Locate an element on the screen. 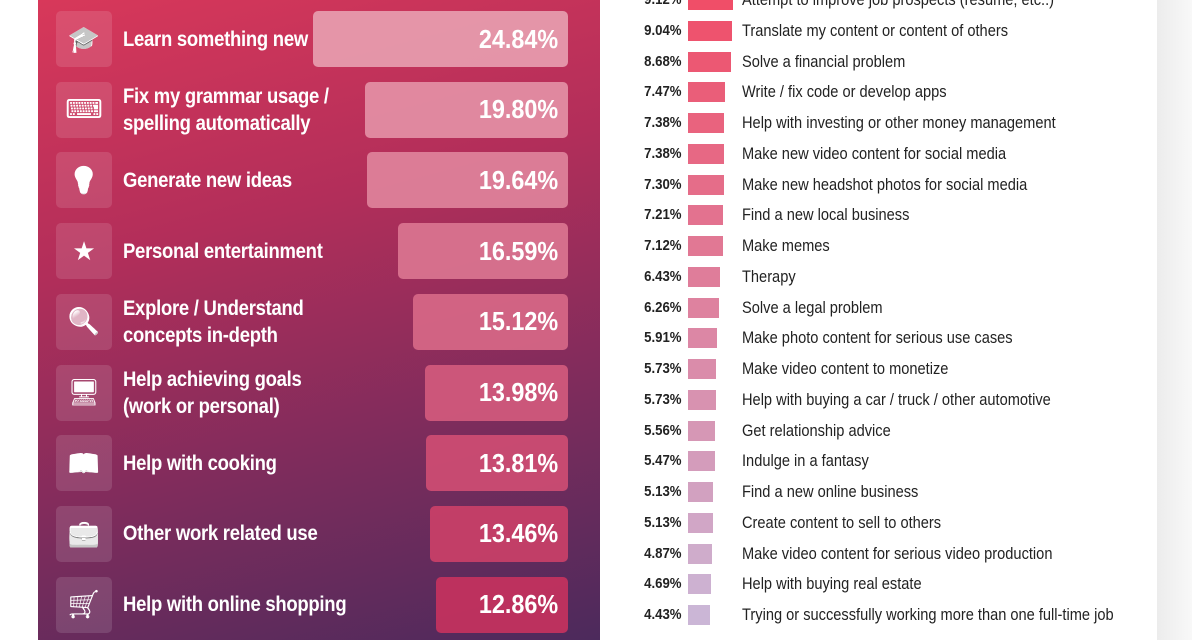 This screenshot has height=640, width=1192. bar-value-label: 4.69% is located at coordinates (663, 584).